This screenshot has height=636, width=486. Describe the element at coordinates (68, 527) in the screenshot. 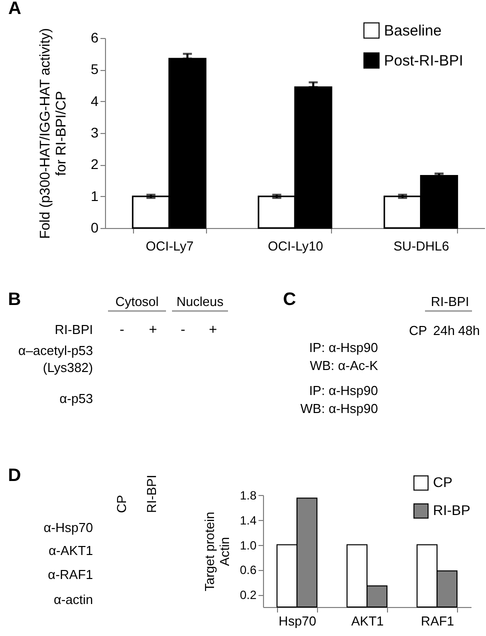

I see `text: α-Hsp70` at that location.